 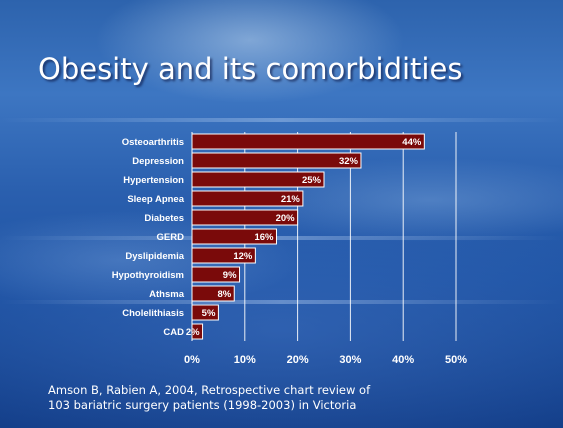 I want to click on category-label: Cholelithiasis, so click(x=153, y=313).